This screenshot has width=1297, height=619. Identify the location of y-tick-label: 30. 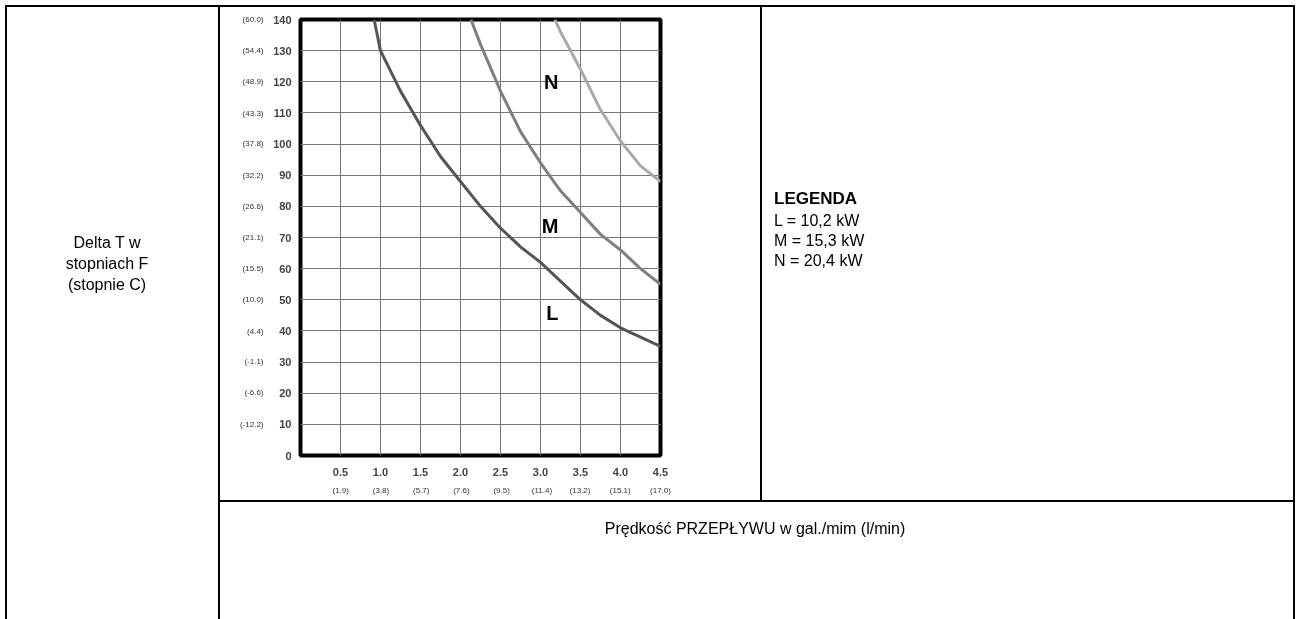
(285, 362).